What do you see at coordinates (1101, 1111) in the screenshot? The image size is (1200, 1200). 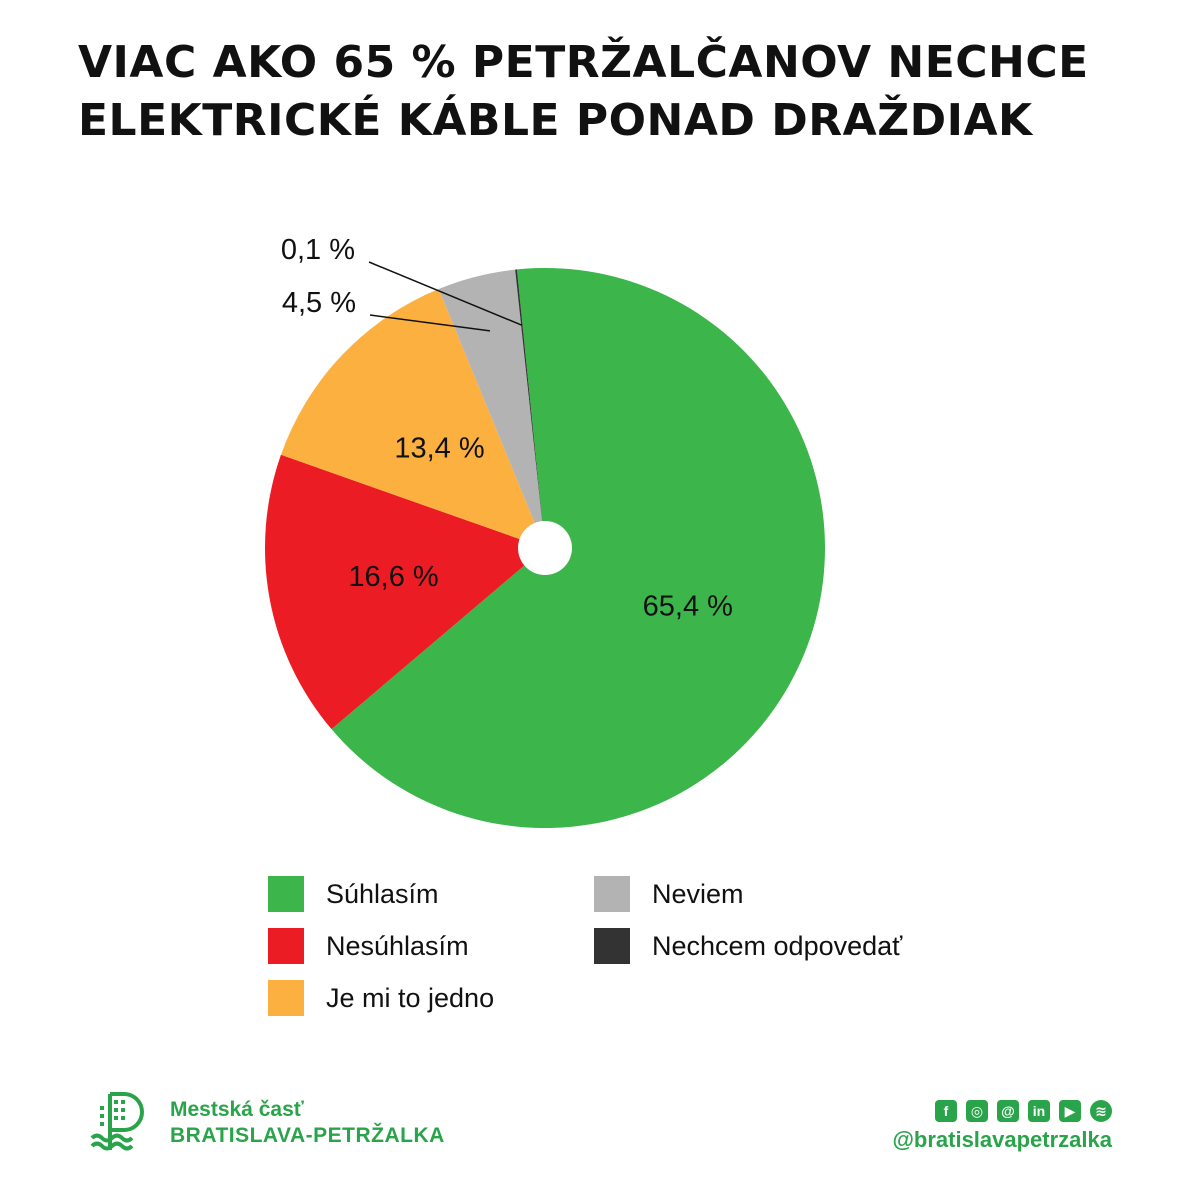 I see `spotify-icon: ≋` at bounding box center [1101, 1111].